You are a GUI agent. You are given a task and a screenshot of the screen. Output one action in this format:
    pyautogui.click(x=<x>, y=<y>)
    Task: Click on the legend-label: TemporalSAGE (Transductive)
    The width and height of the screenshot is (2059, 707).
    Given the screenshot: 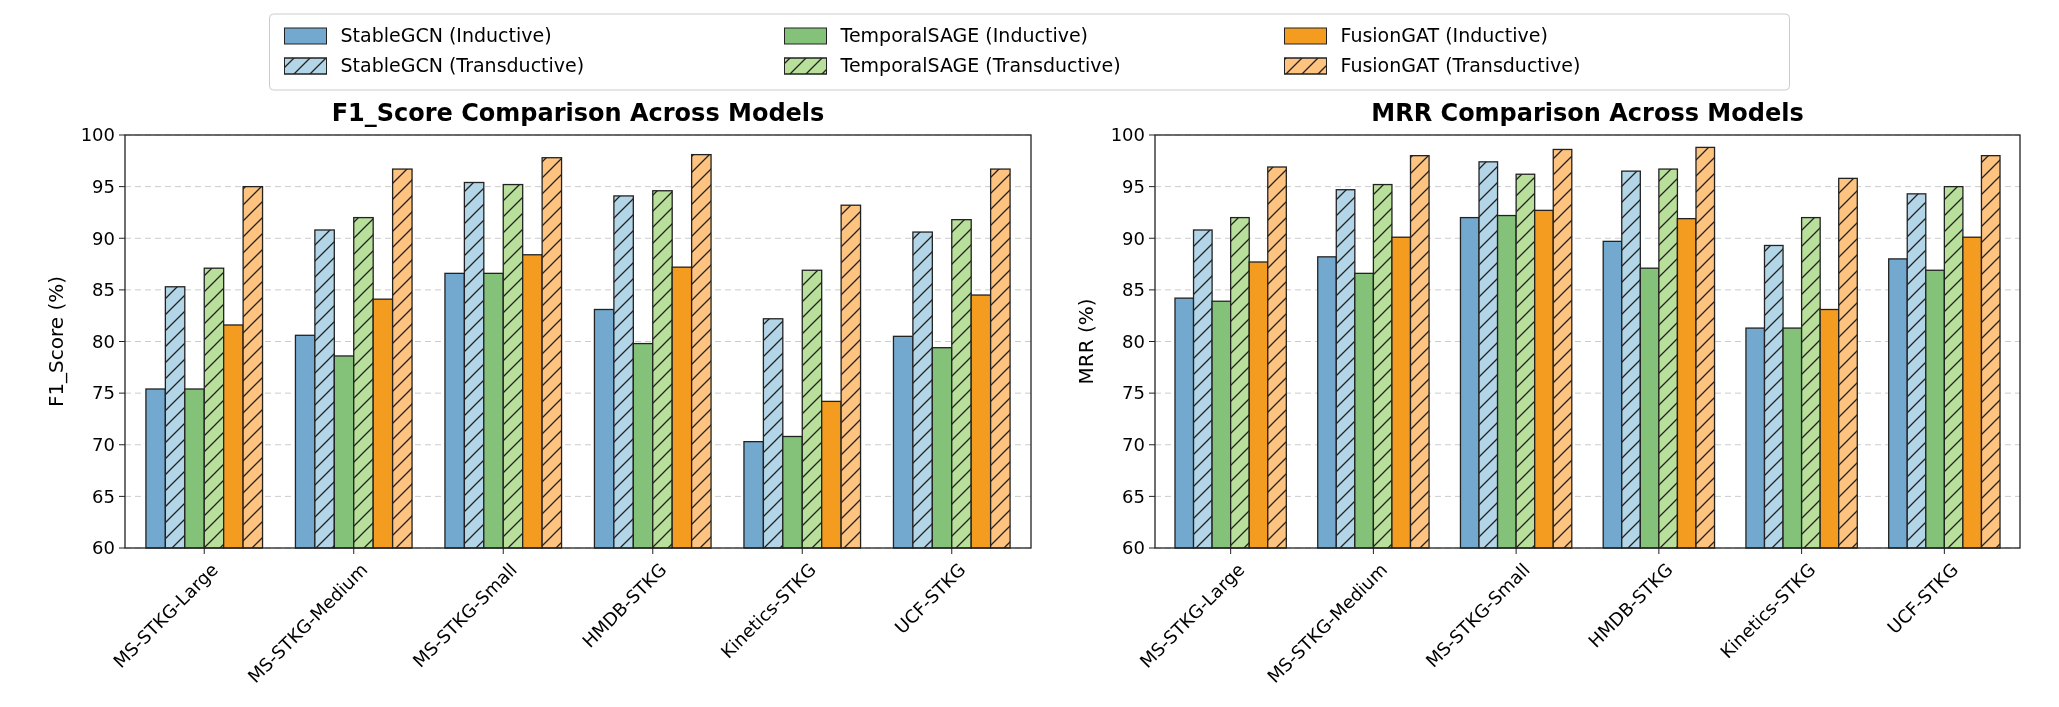 What is the action you would take?
    pyautogui.click(x=980, y=65)
    